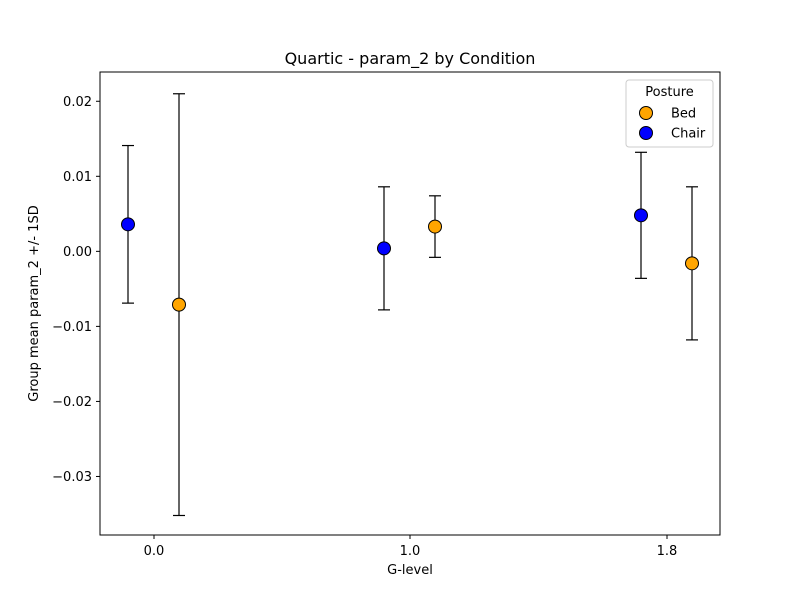  Describe the element at coordinates (72, 402) in the screenshot. I see `y-tick-label: −0.02` at that location.